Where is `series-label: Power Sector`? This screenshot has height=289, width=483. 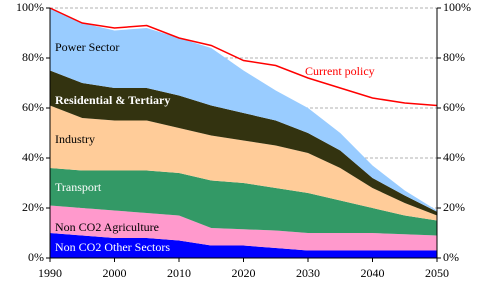
series-label: Power Sector is located at coordinates (87, 47).